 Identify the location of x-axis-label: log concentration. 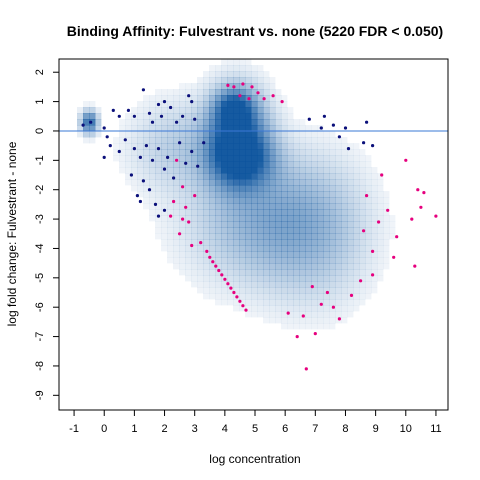
(254, 459).